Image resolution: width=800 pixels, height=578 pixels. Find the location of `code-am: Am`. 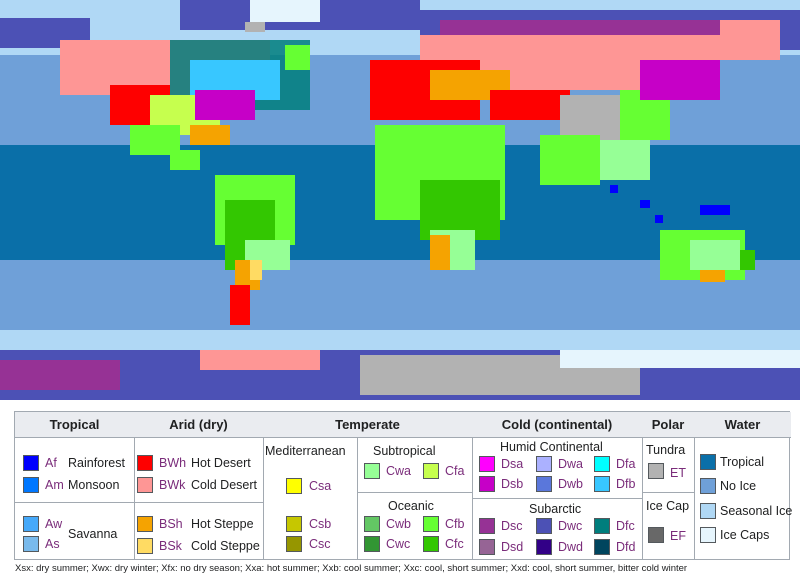

code-am: Am is located at coordinates (54, 485).